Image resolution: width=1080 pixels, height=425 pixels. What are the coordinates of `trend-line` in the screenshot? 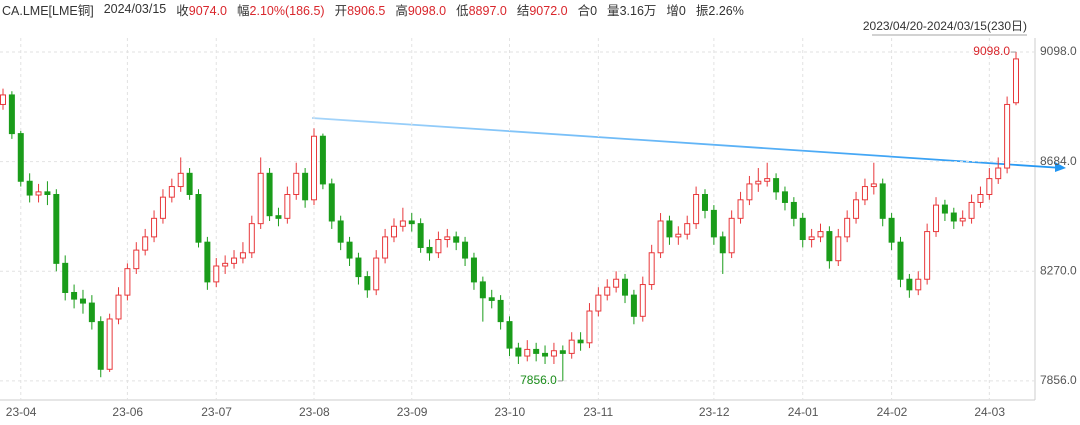 It's located at (687, 143).